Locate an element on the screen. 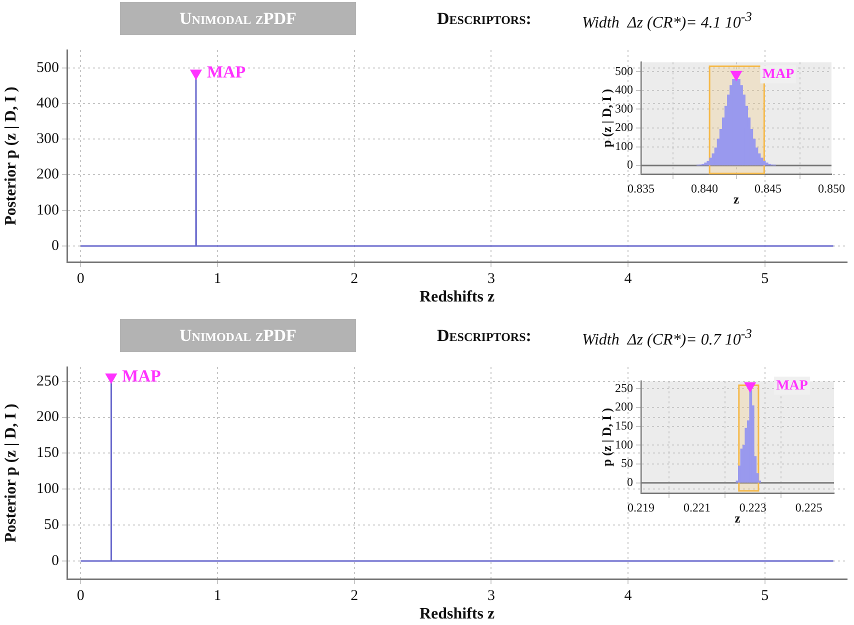  x-tick-label: 0.850 is located at coordinates (831, 188).